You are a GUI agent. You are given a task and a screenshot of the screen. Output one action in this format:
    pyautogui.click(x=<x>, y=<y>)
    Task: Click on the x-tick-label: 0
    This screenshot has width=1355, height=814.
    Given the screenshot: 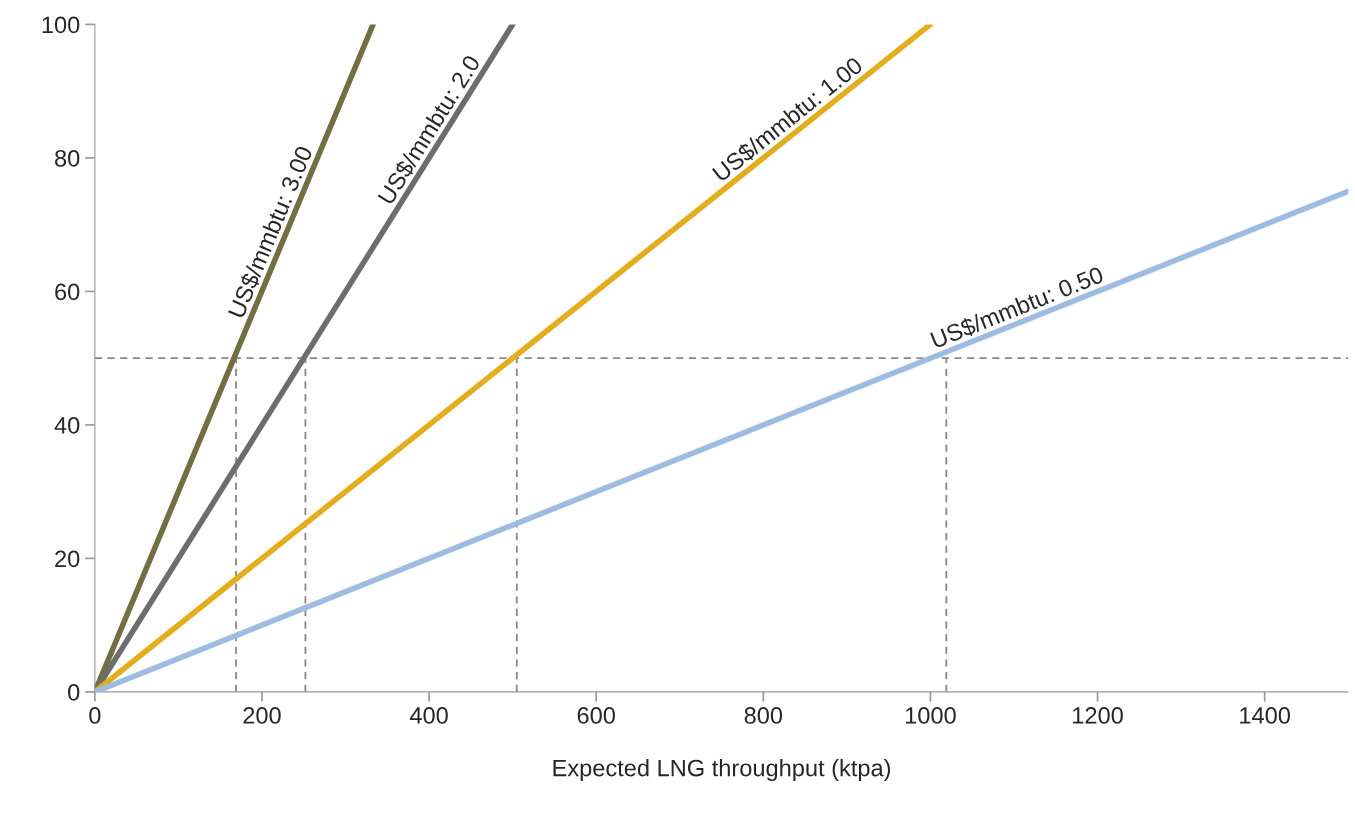 What is the action you would take?
    pyautogui.click(x=95, y=715)
    